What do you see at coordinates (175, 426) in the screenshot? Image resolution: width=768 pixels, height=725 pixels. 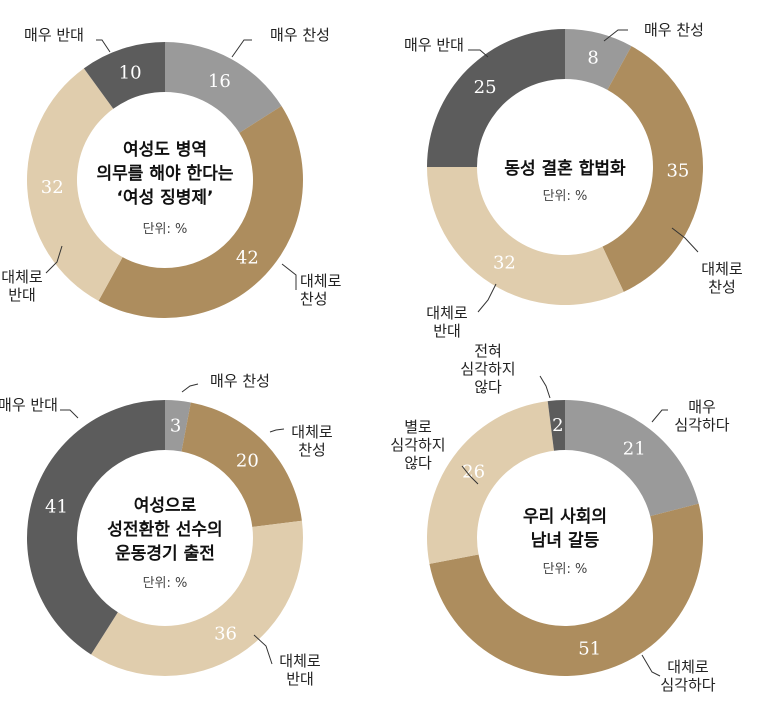 I see `slice-value-label: 3` at bounding box center [175, 426].